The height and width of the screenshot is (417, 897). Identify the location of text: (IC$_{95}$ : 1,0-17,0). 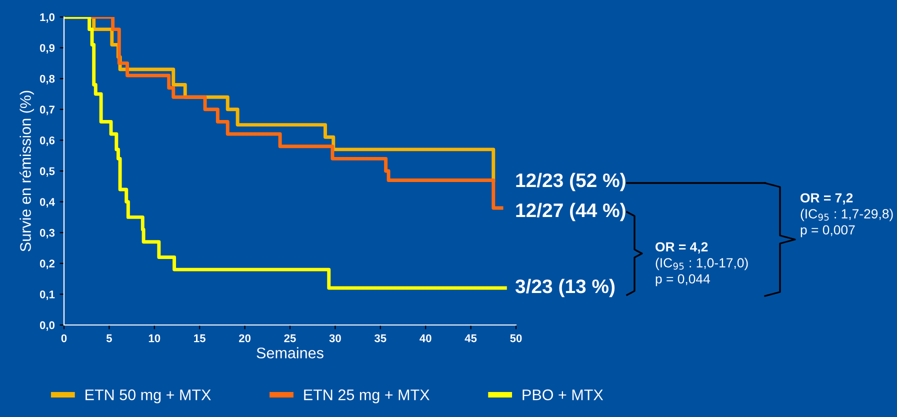
(702, 264).